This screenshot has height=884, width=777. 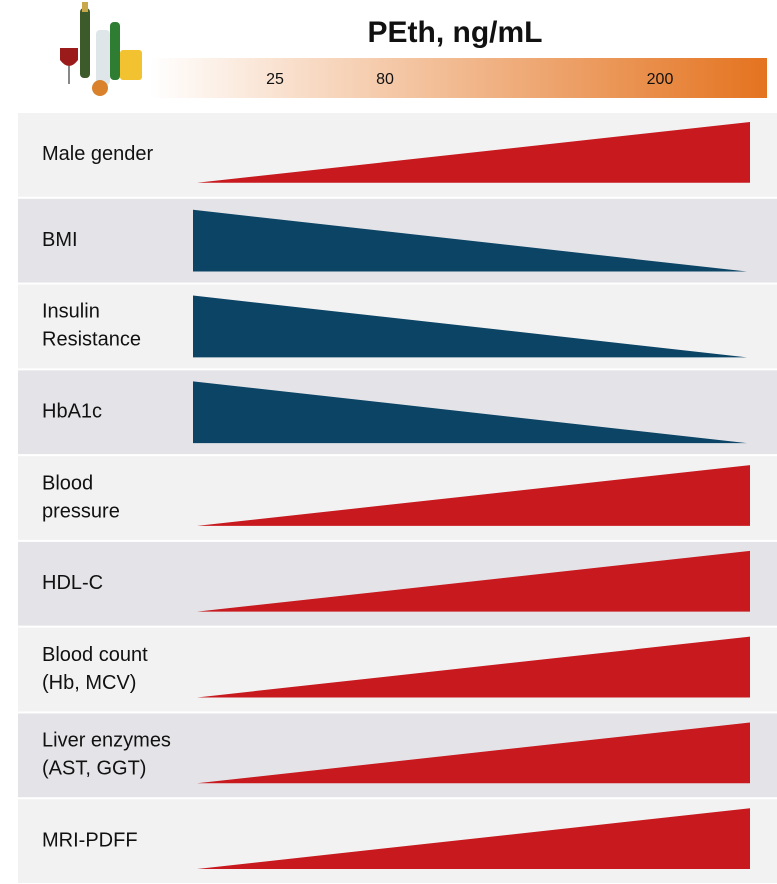 I want to click on row-label: HDL-C, so click(x=72, y=583).